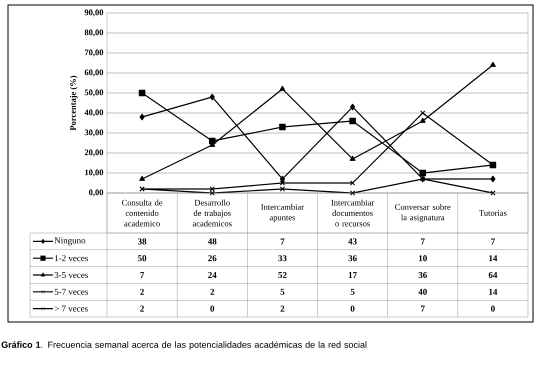  I want to click on y-tick-label: 0,00, so click(96, 193).